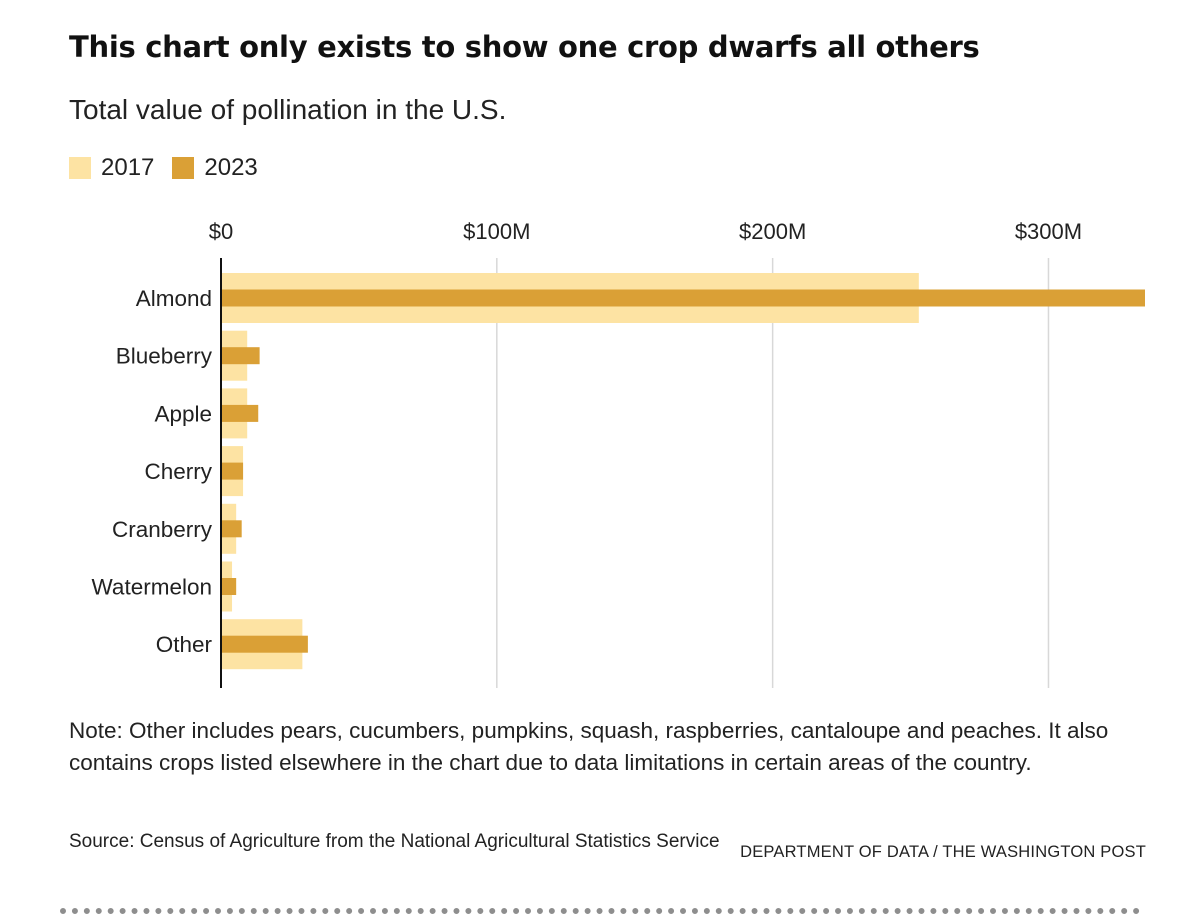  Describe the element at coordinates (183, 413) in the screenshot. I see `category-label: Apple` at that location.